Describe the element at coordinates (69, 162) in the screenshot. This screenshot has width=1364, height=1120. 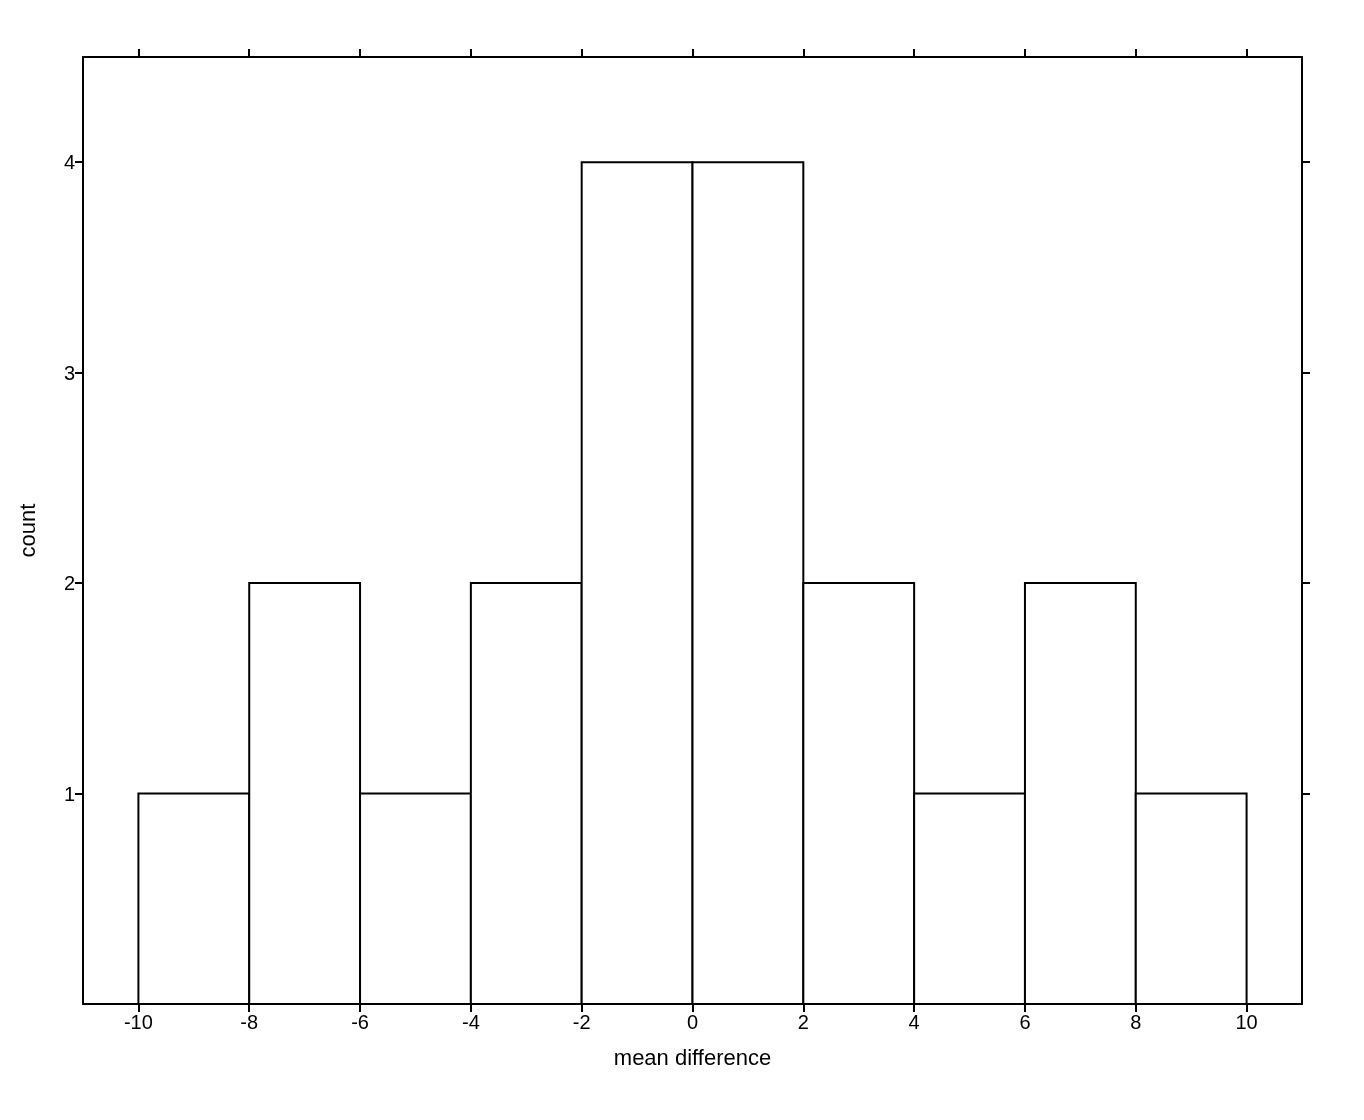
I see `y-tick-label: 4` at that location.